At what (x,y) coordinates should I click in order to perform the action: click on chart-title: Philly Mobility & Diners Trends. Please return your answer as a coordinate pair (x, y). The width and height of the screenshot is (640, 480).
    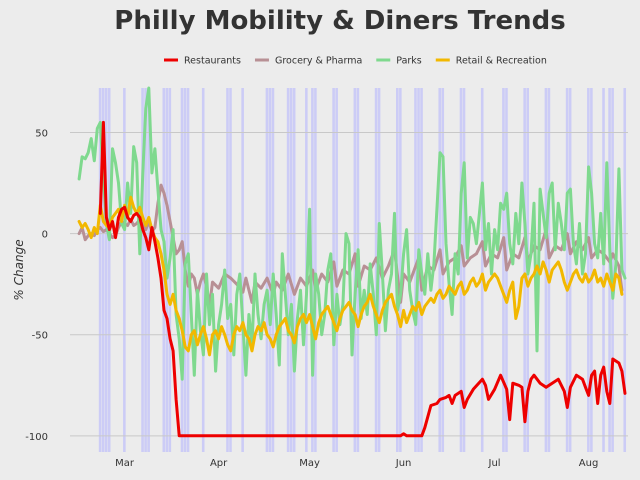
    Looking at the image, I should click on (340, 21).